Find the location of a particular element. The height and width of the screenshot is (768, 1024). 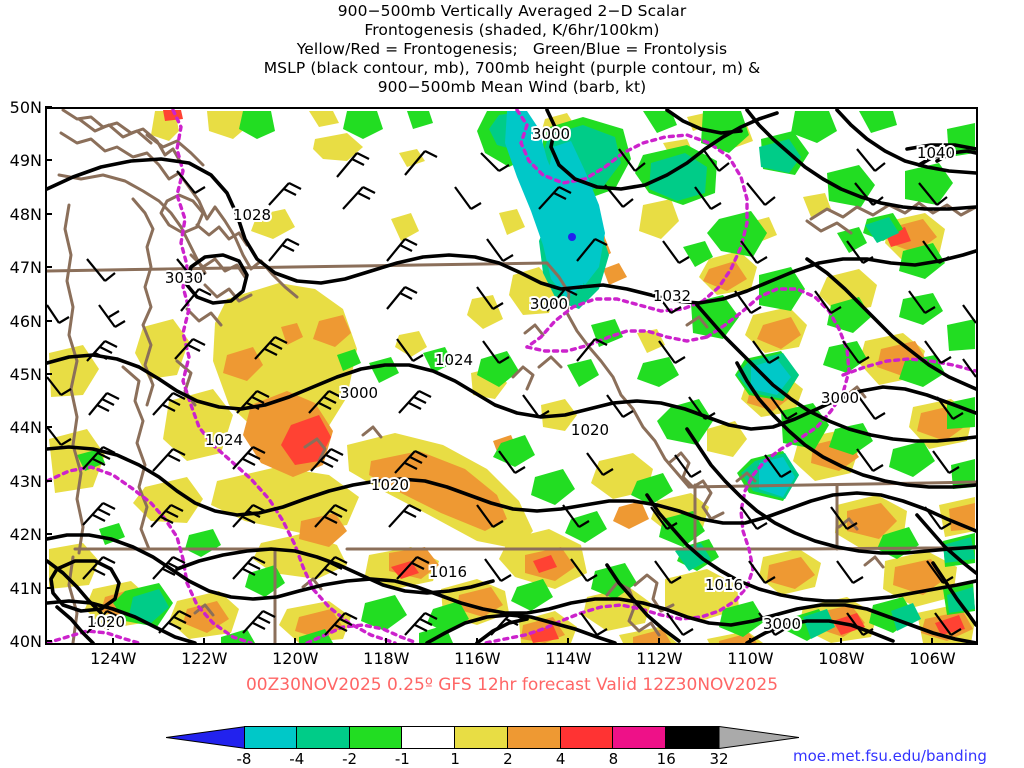

title-line-5: 900−500mb Mean Wind (barb, kt) is located at coordinates (512, 87).